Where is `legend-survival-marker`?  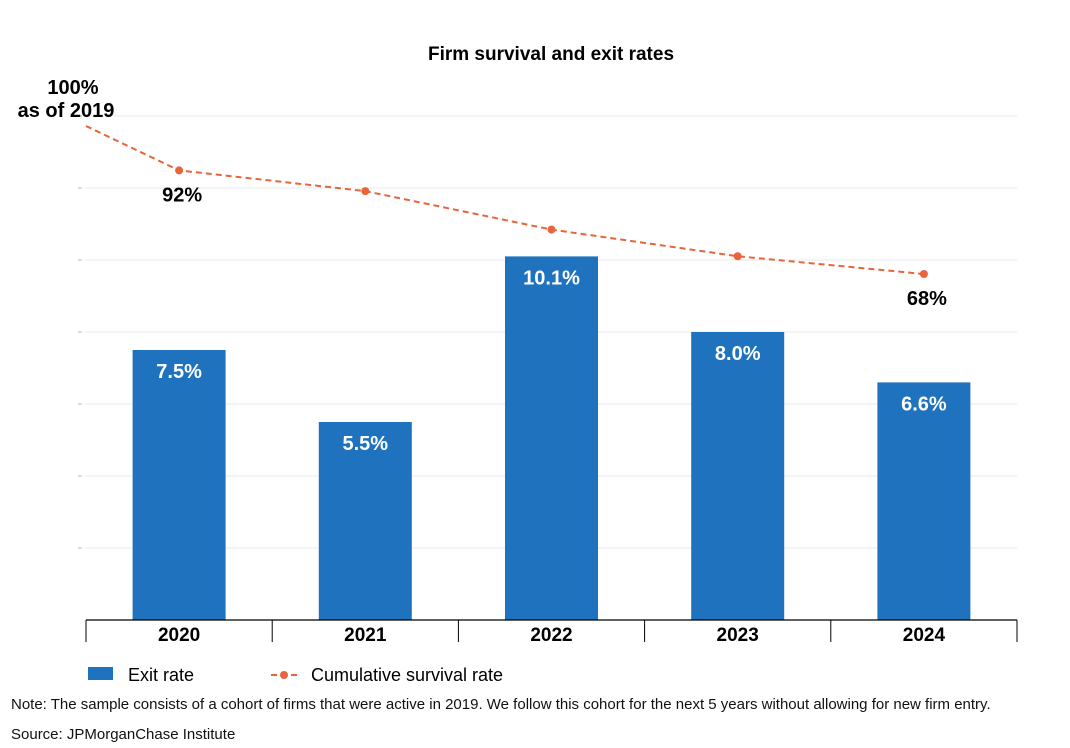
legend-survival-marker is located at coordinates (284, 675).